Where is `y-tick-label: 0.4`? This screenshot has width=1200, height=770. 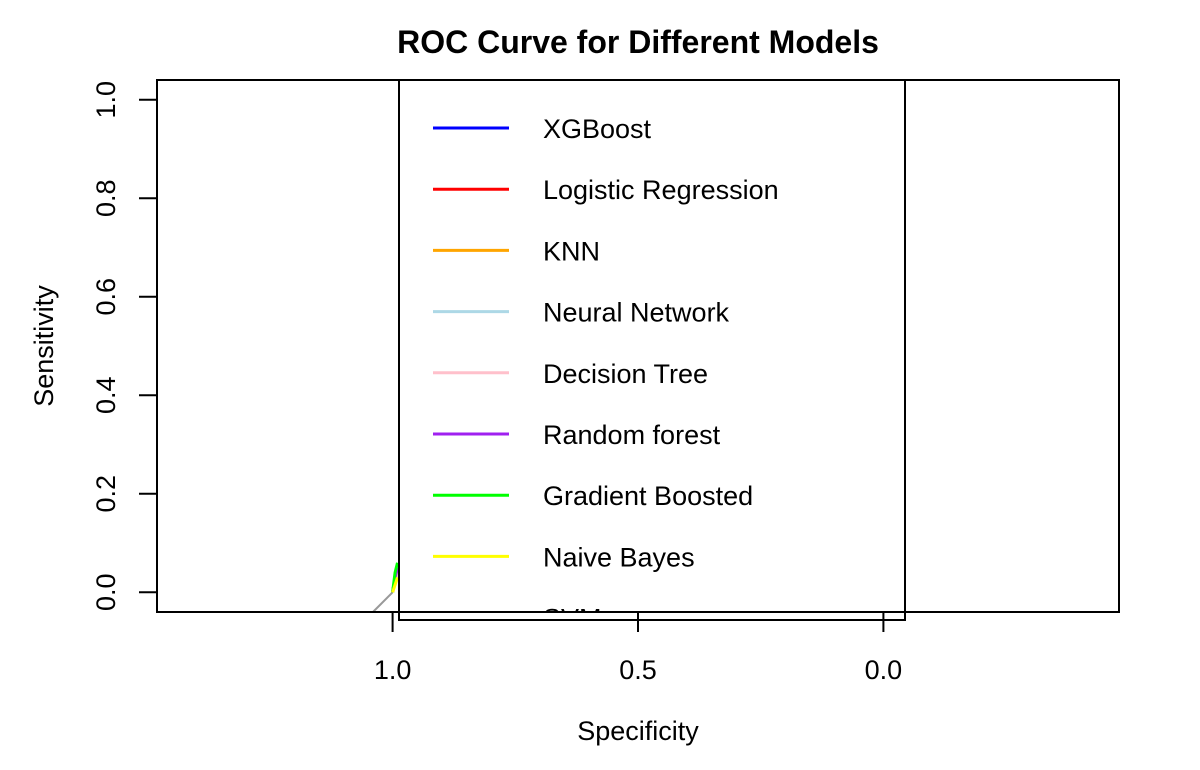 y-tick-label: 0.4 is located at coordinates (106, 395).